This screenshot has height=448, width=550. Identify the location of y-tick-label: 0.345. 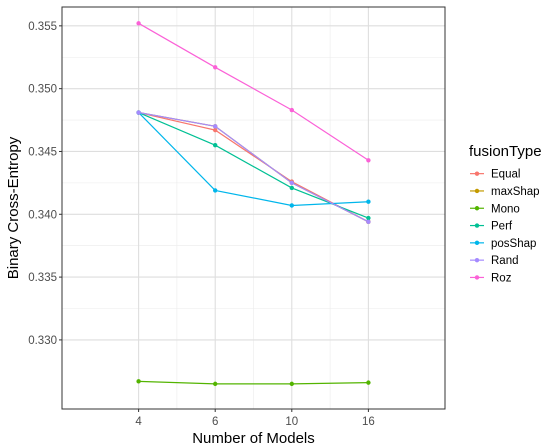
(42, 152).